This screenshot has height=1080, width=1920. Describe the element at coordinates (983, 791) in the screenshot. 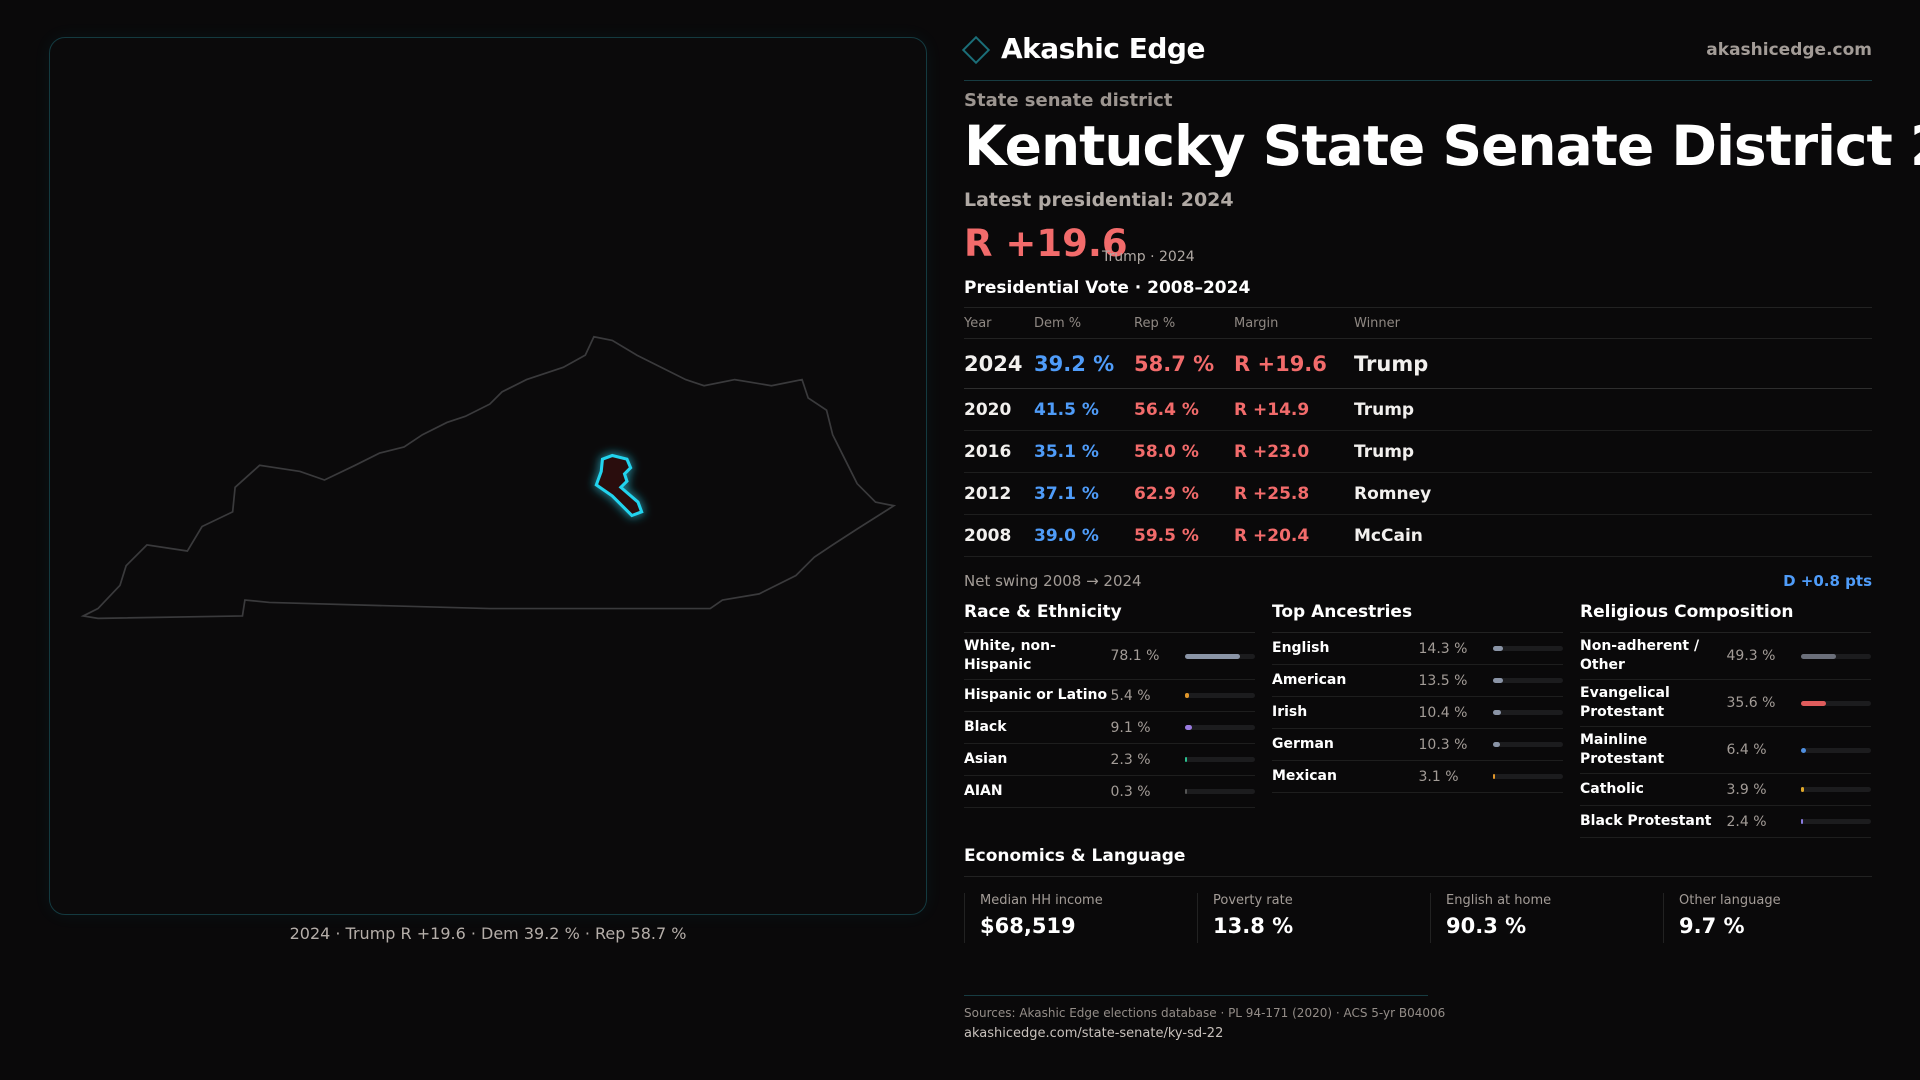

I see `item-label: AIAN` at that location.